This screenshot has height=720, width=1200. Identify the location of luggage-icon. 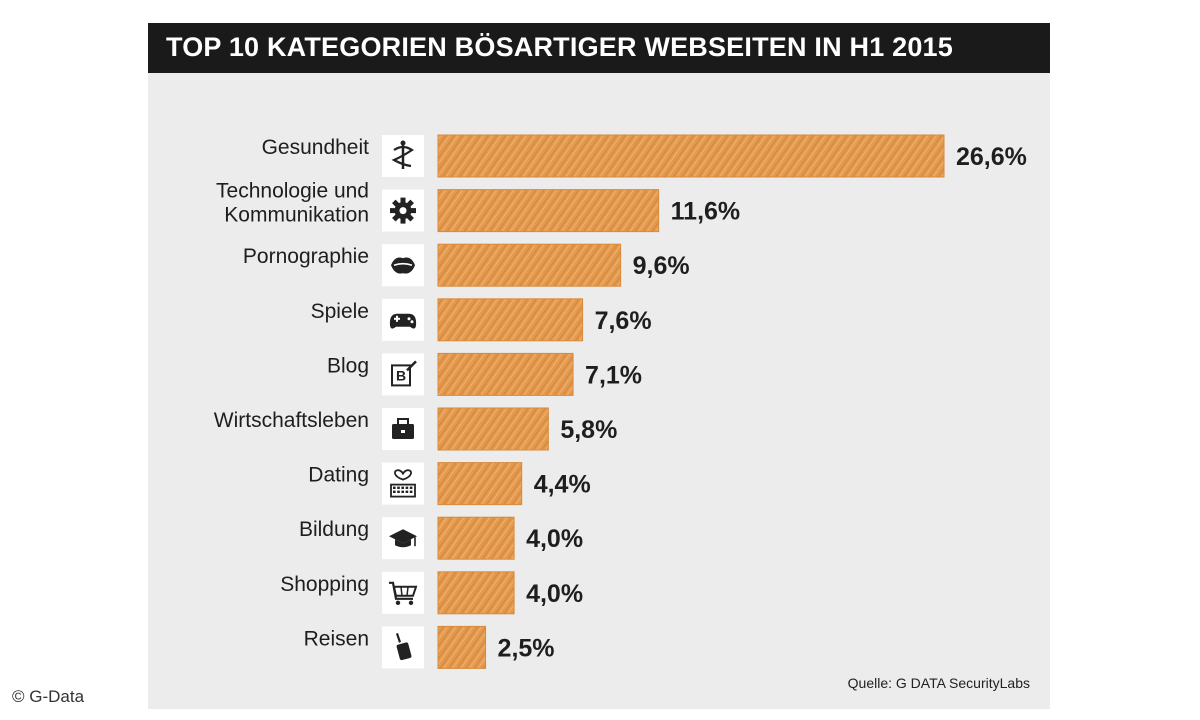
(403, 647).